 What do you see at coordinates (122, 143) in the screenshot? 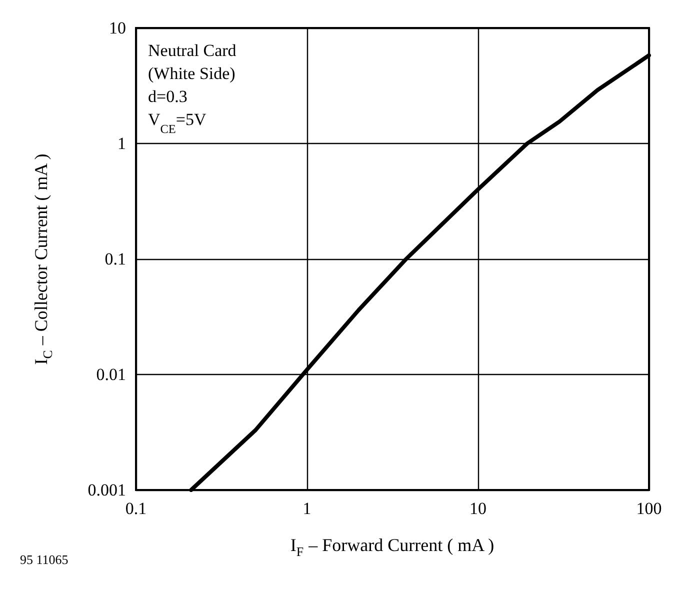
I see `y-tick-label: 1` at bounding box center [122, 143].